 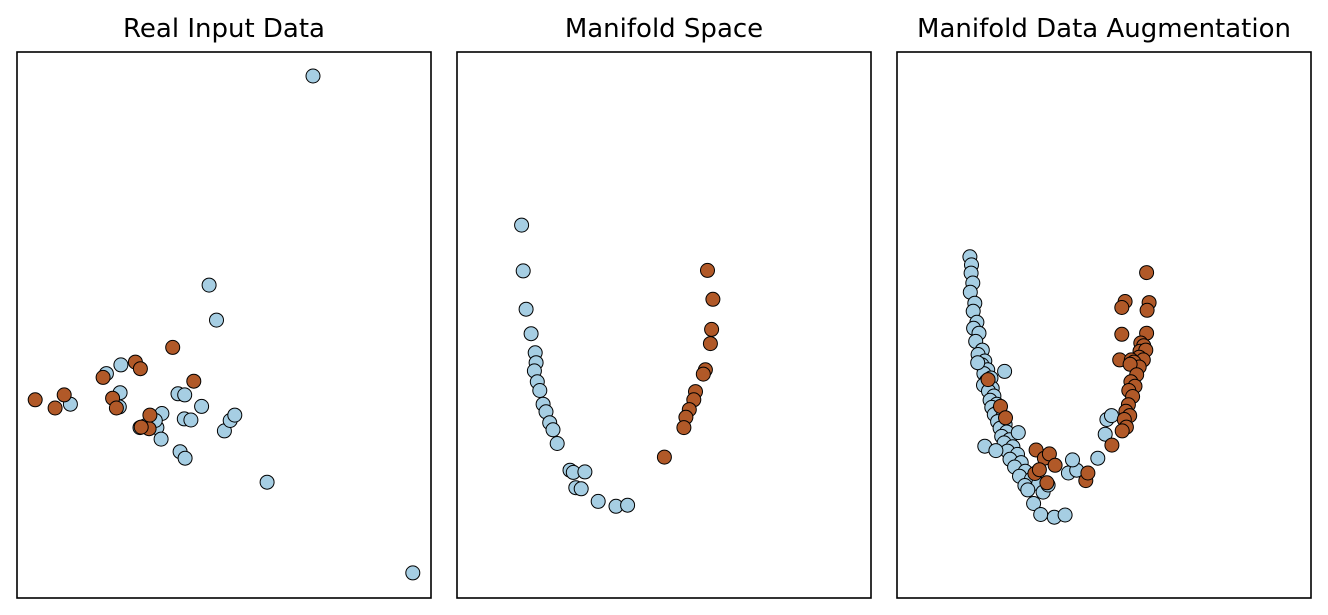 What do you see at coordinates (224, 29) in the screenshot?
I see `panel-title: Real Input Data` at bounding box center [224, 29].